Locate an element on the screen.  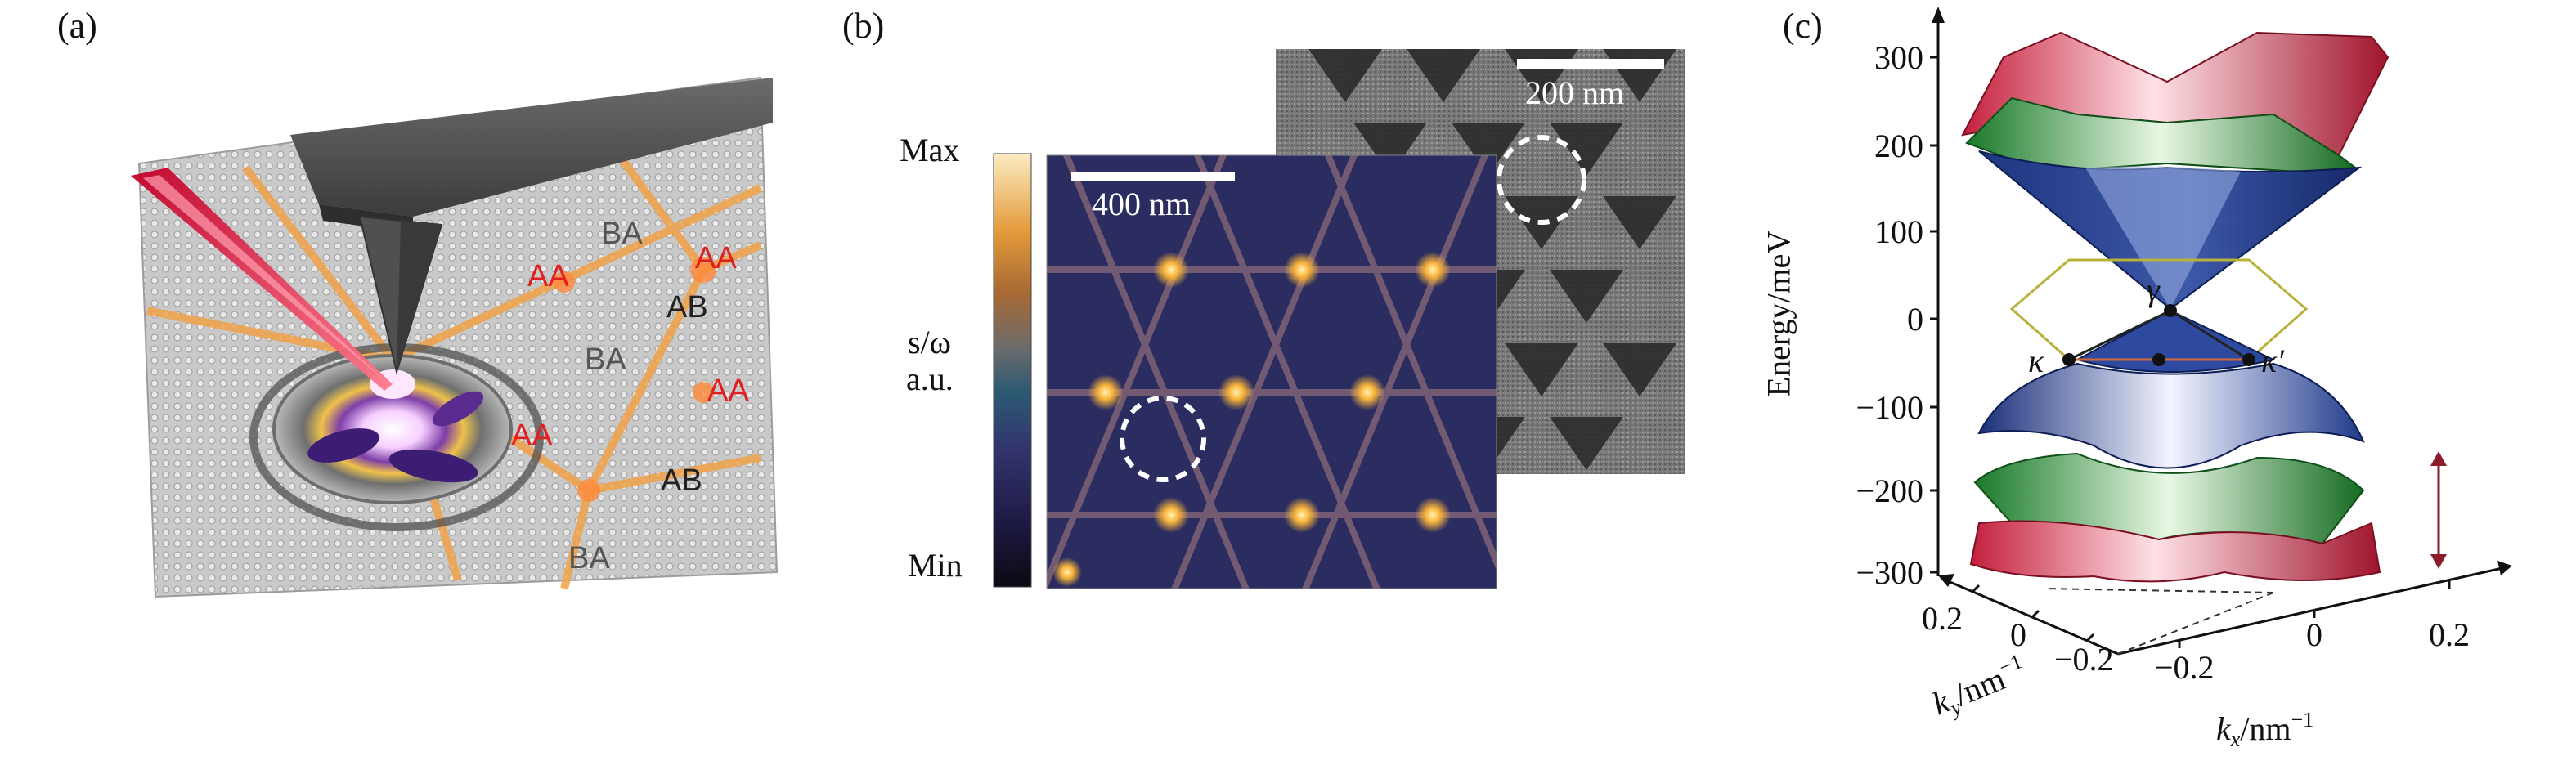
snom-image is located at coordinates (1272, 372).